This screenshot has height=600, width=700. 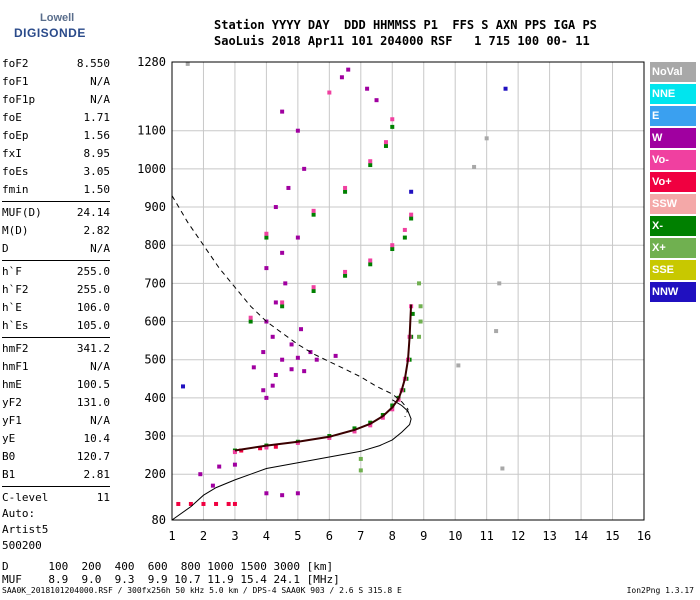 I want to click on param-key: h`F2, so click(x=15, y=289).